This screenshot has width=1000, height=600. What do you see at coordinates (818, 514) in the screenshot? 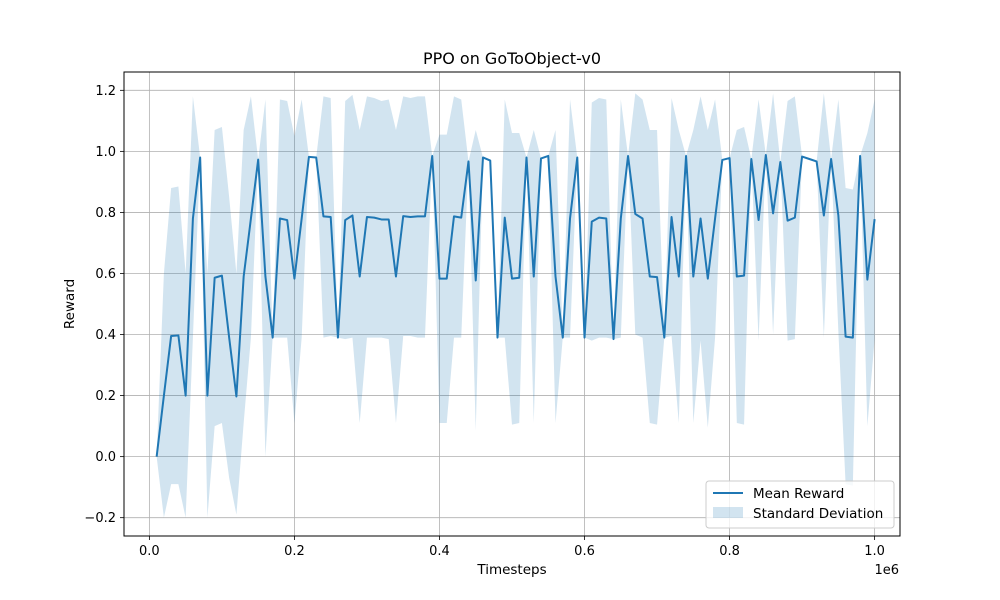
I see `legend-entry-standard-deviation: Standard Deviation` at bounding box center [818, 514].